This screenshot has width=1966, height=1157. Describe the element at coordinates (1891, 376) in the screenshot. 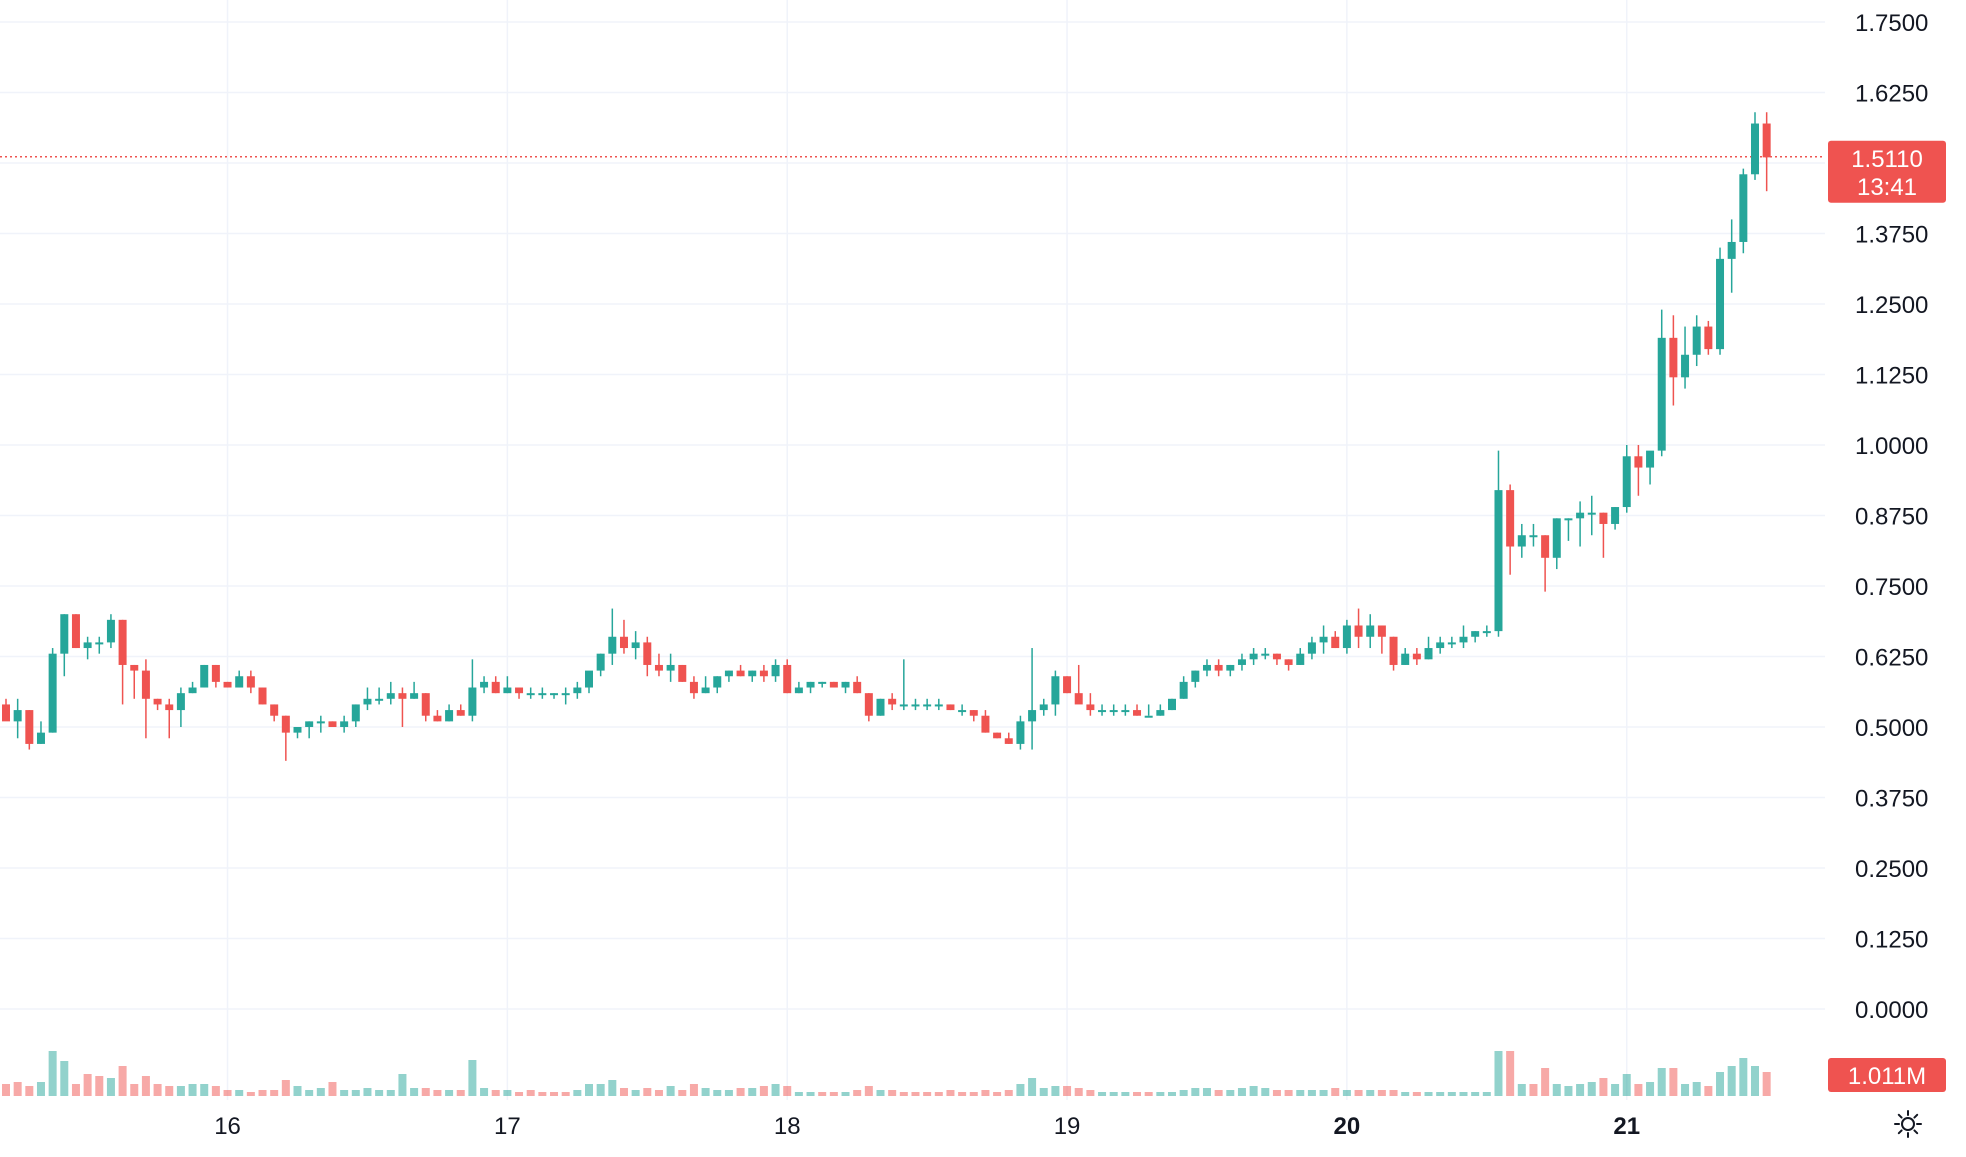

I see `price-tick-label: 1.1250` at that location.